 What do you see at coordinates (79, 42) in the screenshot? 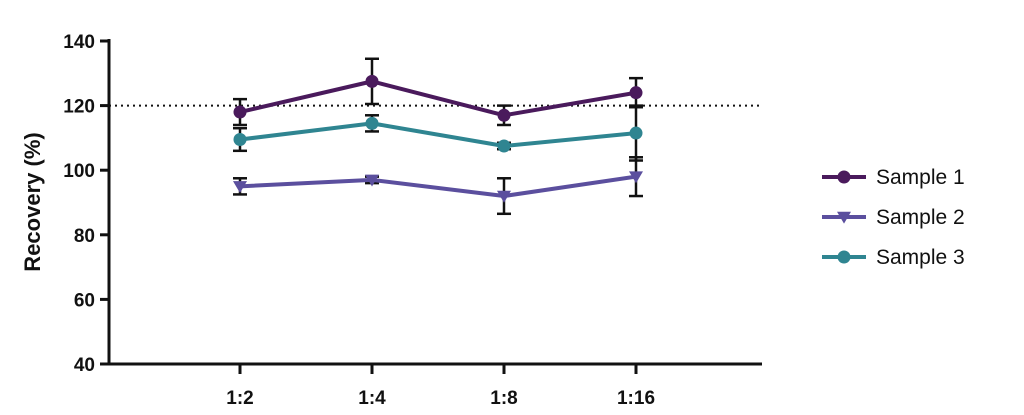
I see `y-tick-label: 140` at bounding box center [79, 42].